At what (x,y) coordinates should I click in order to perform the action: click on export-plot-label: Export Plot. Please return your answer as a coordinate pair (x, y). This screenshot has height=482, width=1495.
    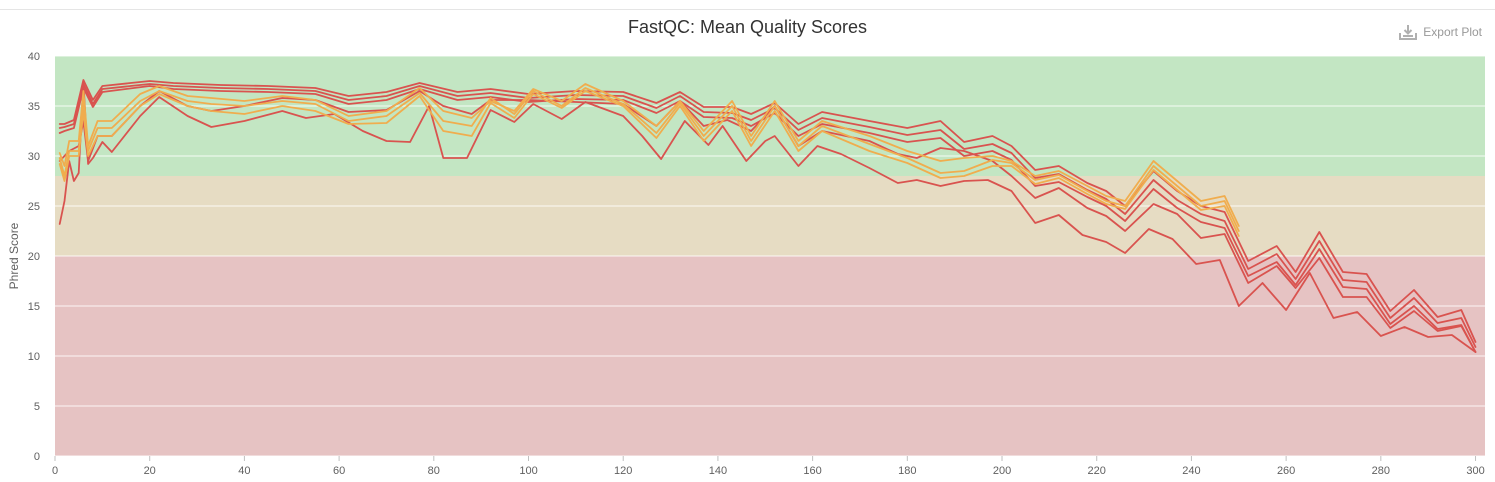
    Looking at the image, I should click on (1452, 32).